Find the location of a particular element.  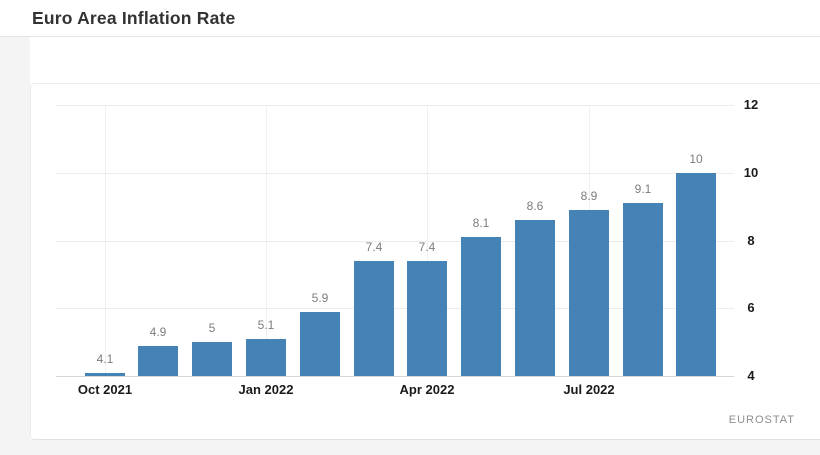

y-axis-label: 12 is located at coordinates (751, 104).